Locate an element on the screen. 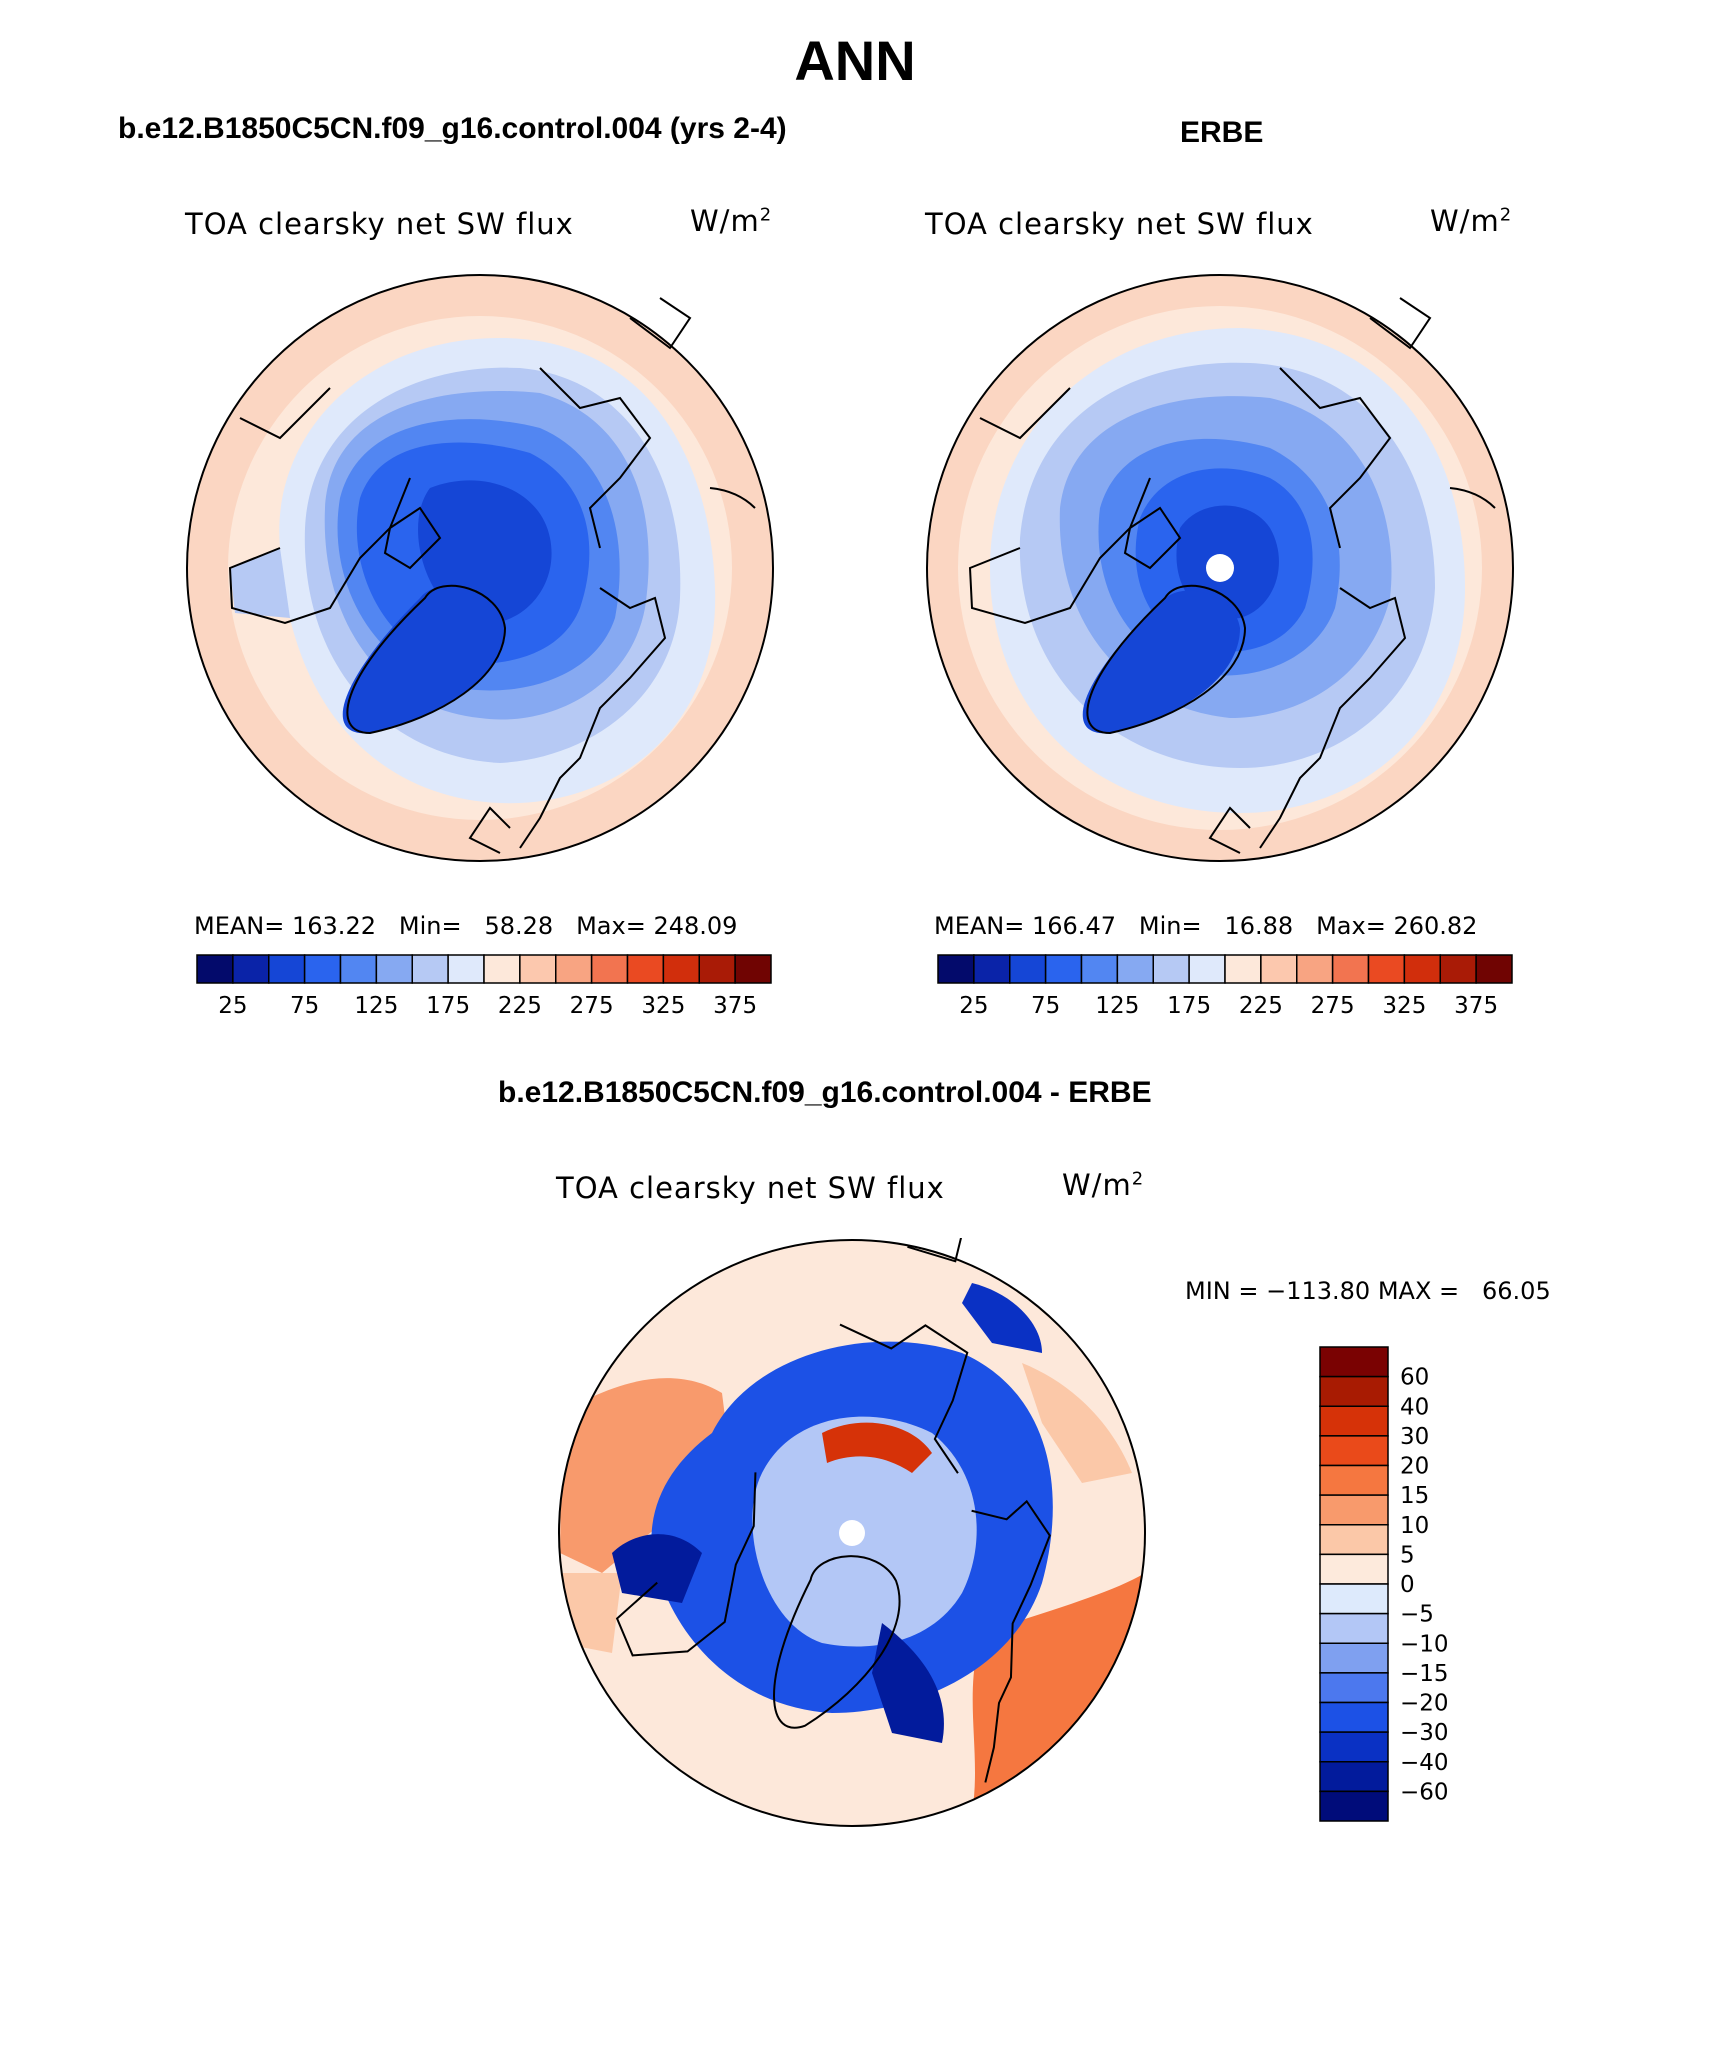 The image size is (1710, 2061). obs-panel-title: ERBE is located at coordinates (1222, 132).